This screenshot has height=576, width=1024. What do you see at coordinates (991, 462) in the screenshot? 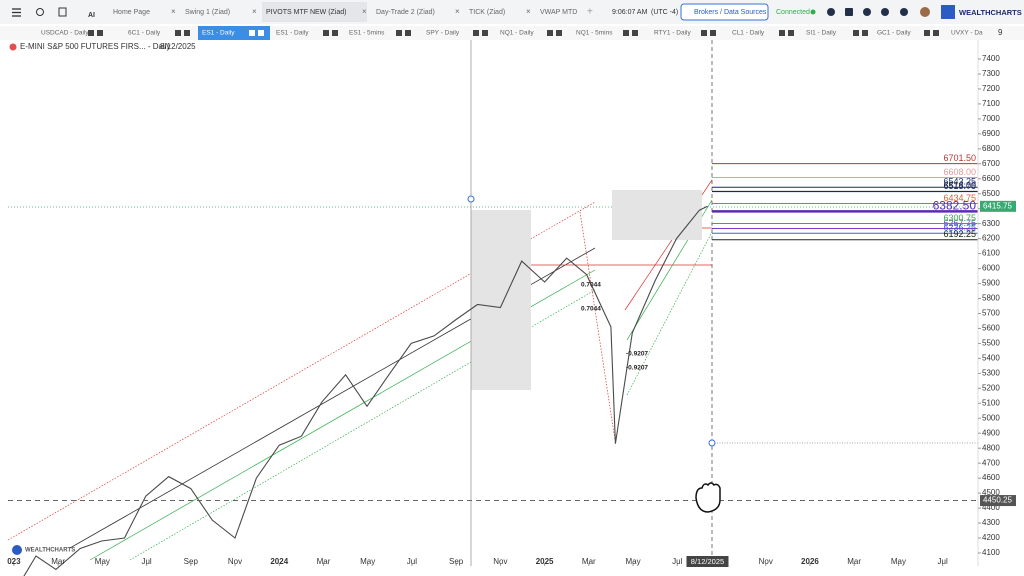
I see `y-tick-label: 4700` at bounding box center [991, 462].